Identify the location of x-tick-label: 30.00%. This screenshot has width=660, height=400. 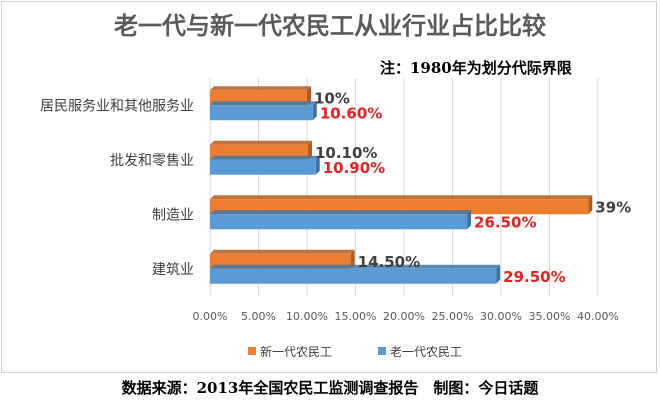
(501, 316).